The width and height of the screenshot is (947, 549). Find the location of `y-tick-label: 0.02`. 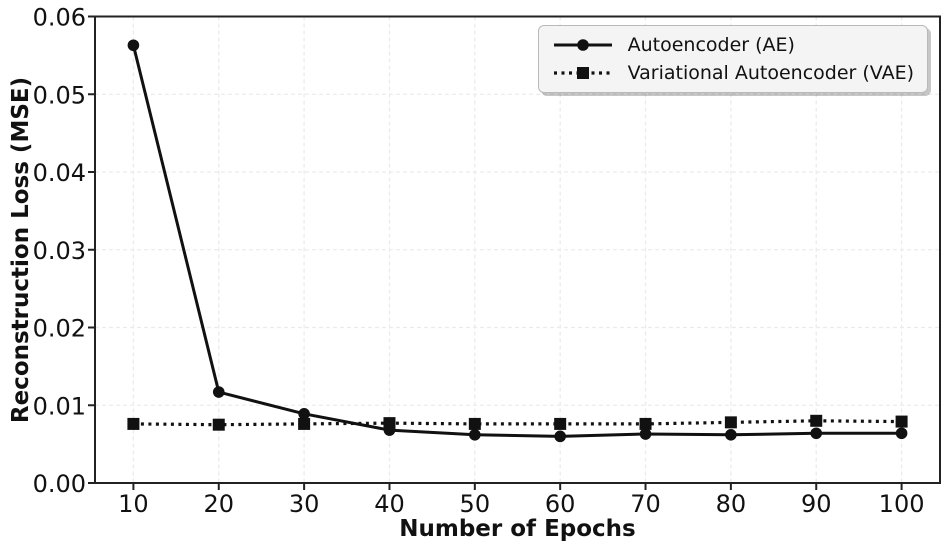

y-tick-label: 0.02 is located at coordinates (59, 329).